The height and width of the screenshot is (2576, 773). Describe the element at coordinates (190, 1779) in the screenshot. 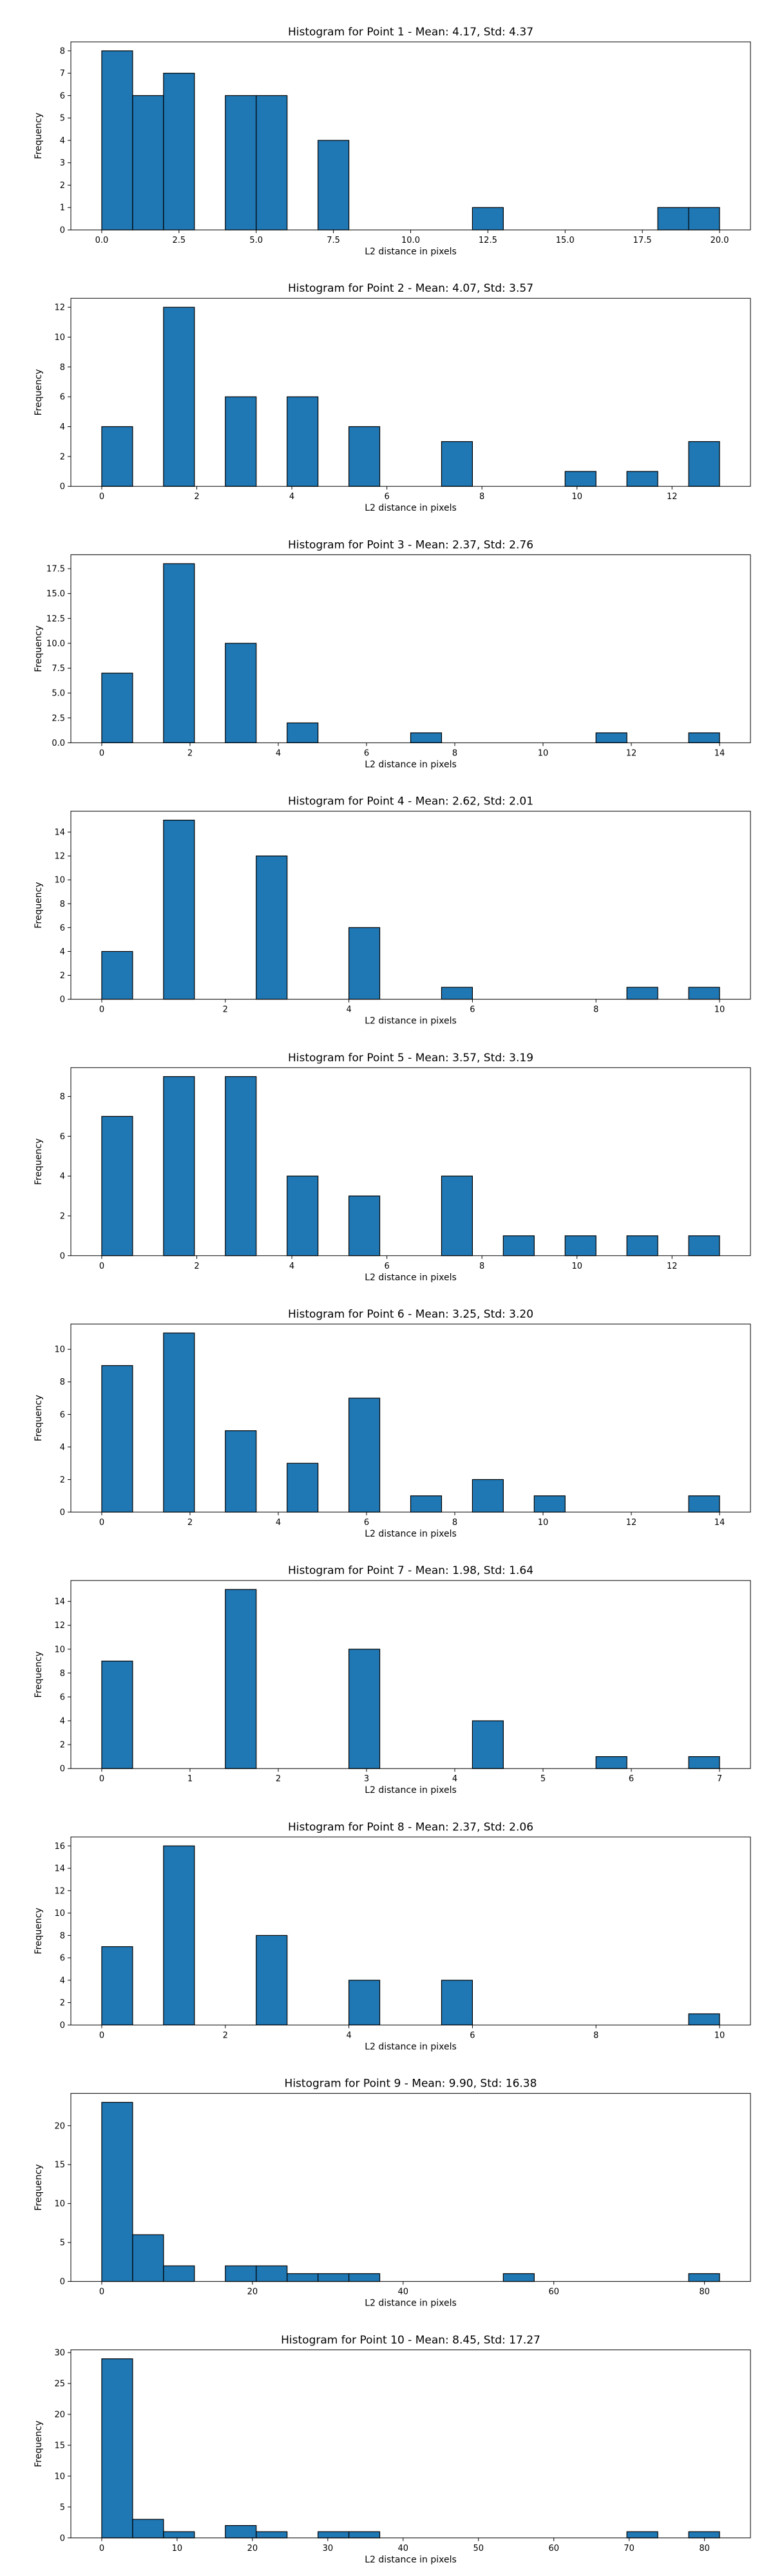

I see `x-tick-label: 1` at that location.